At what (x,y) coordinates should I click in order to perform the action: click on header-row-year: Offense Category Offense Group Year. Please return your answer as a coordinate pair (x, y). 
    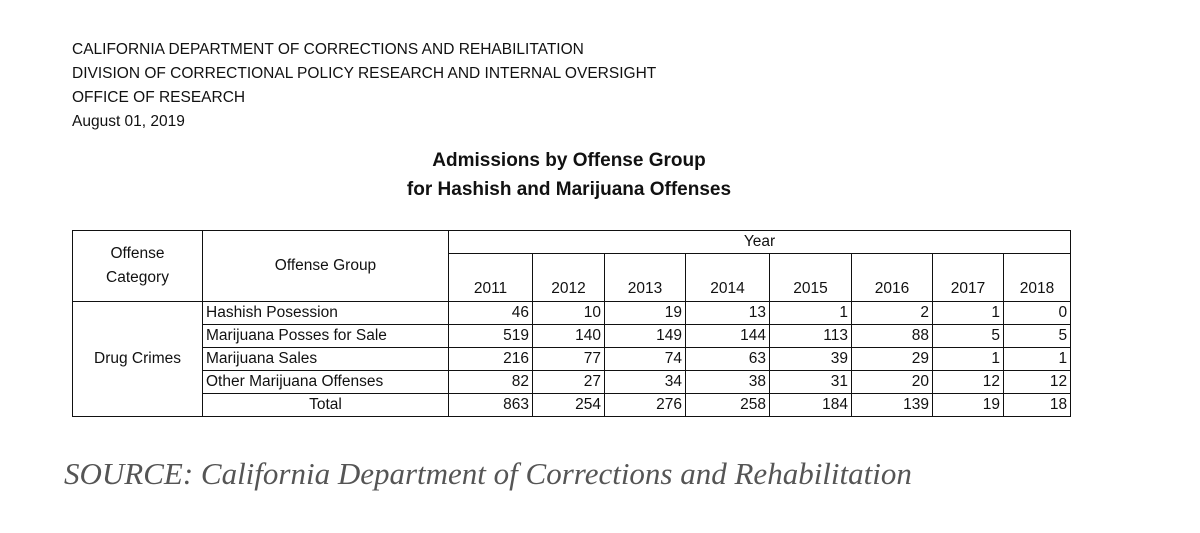
    Looking at the image, I should click on (572, 266).